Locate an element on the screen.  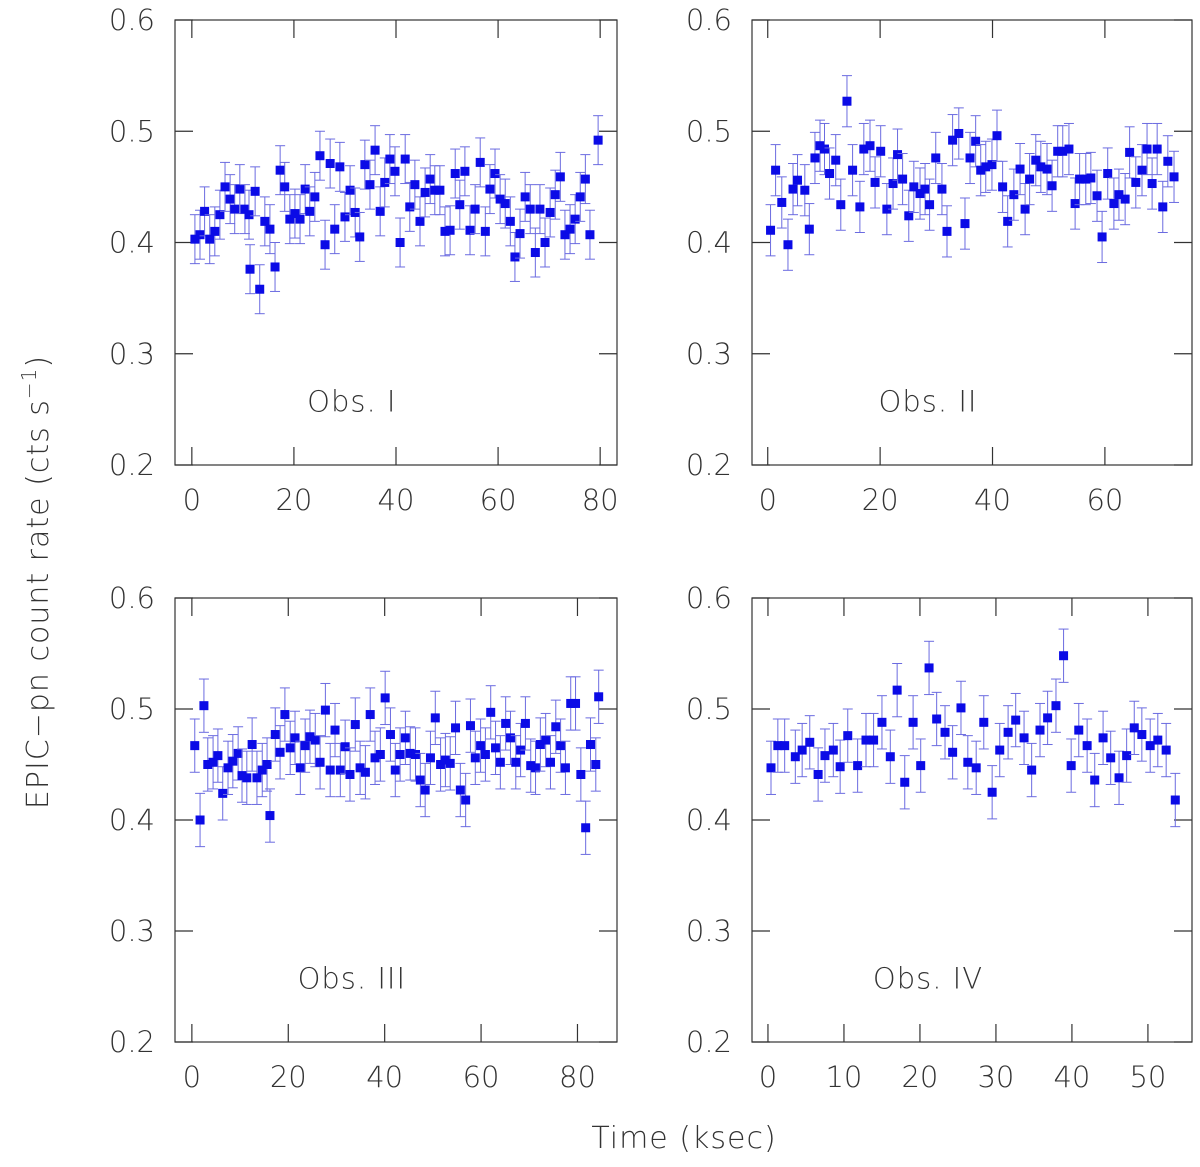
y-tick-label: 0.2 is located at coordinates (709, 465).